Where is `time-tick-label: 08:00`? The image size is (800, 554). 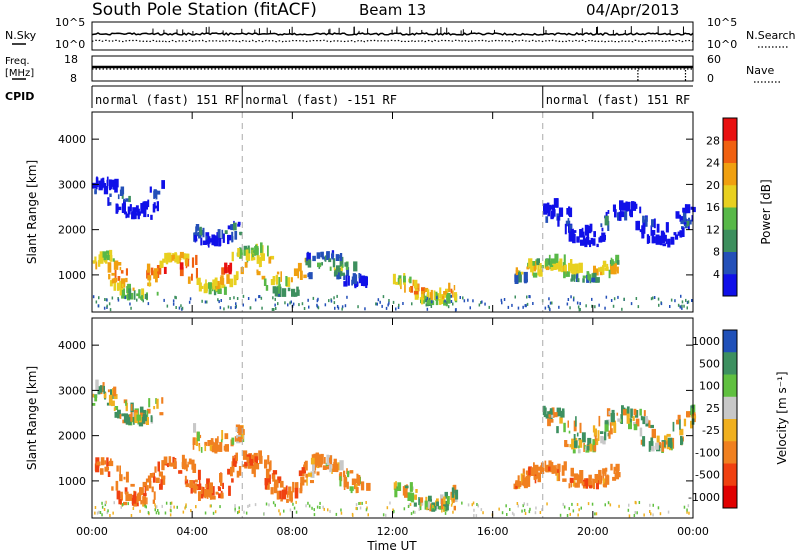 time-tick-label: 08:00 is located at coordinates (292, 531).